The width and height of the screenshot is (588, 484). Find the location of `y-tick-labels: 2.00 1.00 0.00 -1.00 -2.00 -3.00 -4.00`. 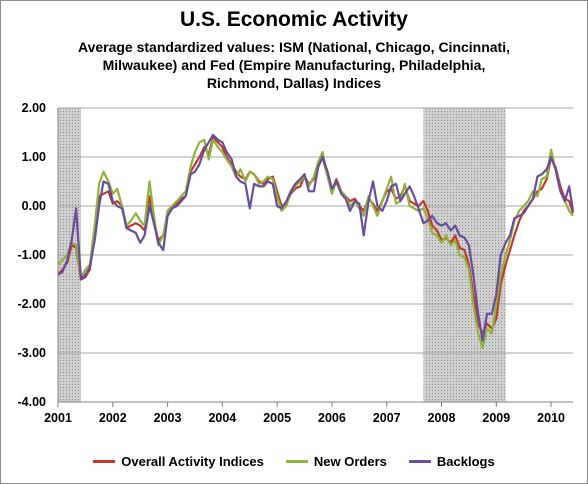

y-tick-labels: 2.00 1.00 0.00 -1.00 -2.00 -3.00 -4.00 is located at coordinates (32, 255).